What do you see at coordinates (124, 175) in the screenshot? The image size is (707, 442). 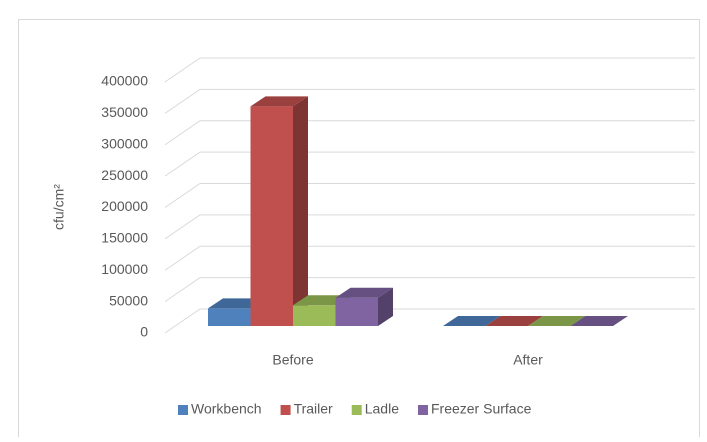 I see `y-tick-label: 250000` at bounding box center [124, 175].